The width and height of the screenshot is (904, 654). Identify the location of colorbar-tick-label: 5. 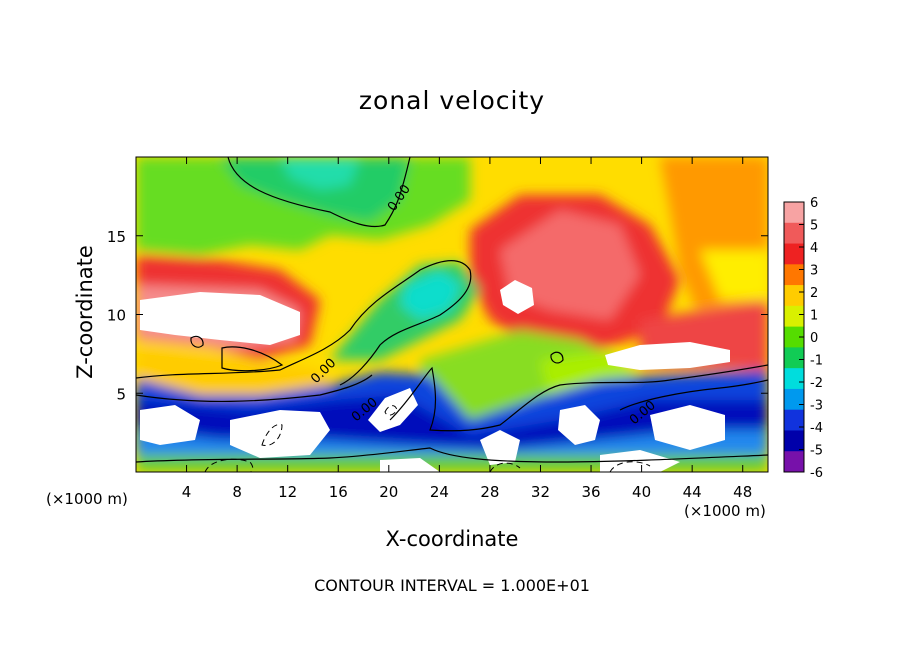
(814, 226).